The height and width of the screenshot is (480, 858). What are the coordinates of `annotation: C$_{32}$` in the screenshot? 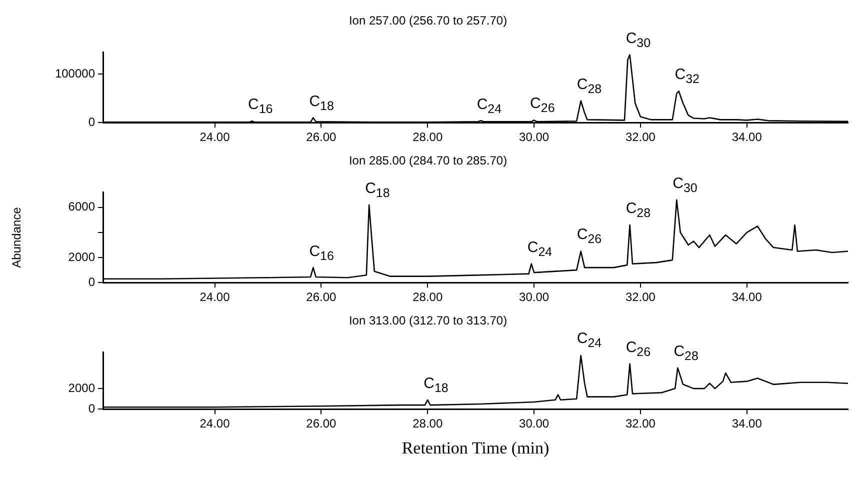 It's located at (687, 77).